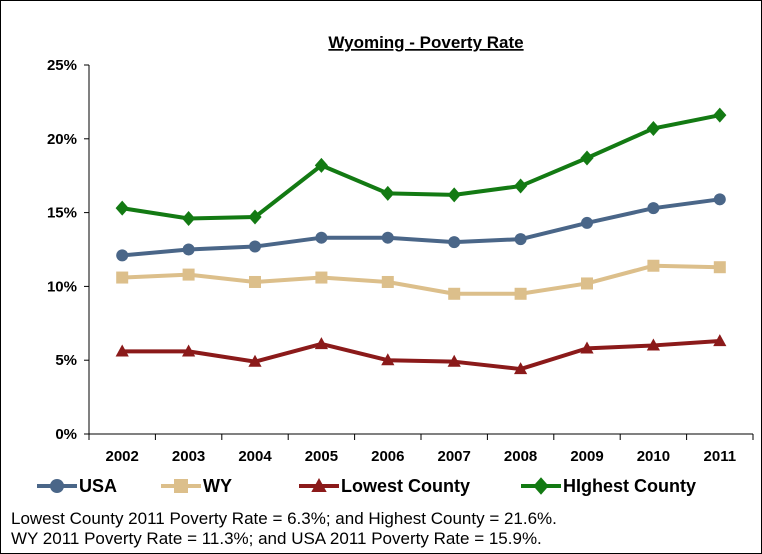 The height and width of the screenshot is (554, 762). What do you see at coordinates (255, 456) in the screenshot?
I see `x-tick-label: 2004` at bounding box center [255, 456].